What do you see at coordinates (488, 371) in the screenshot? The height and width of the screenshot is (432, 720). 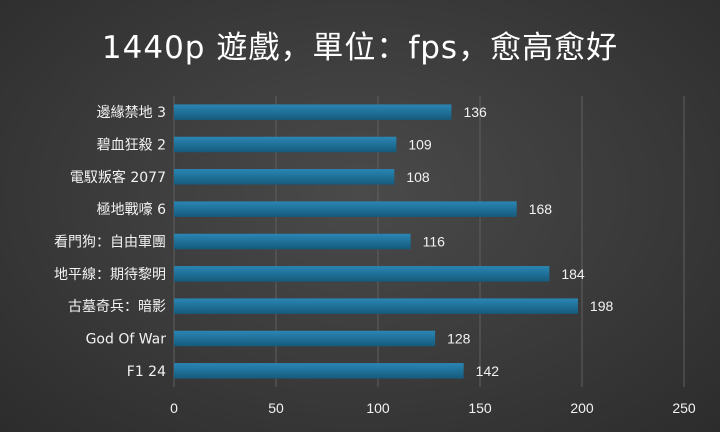 I see `data-label: 142` at bounding box center [488, 371].